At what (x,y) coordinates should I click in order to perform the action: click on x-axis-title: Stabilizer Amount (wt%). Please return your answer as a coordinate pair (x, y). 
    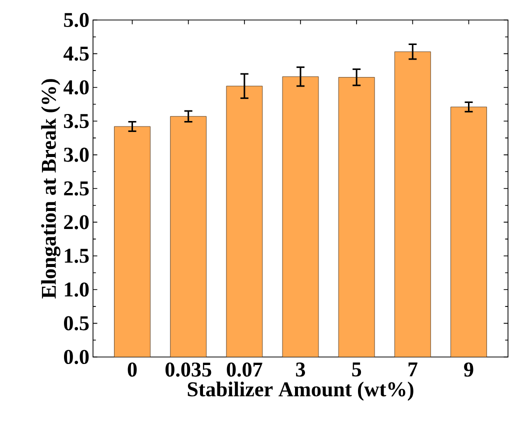
    Looking at the image, I should click on (301, 391).